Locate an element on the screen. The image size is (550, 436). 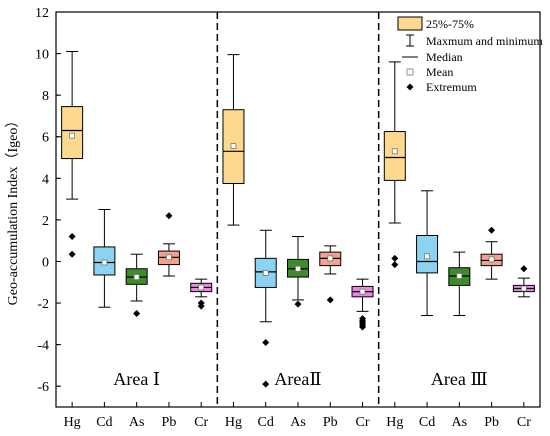
legend-item: Maxmum and minimum is located at coordinates (474, 41).